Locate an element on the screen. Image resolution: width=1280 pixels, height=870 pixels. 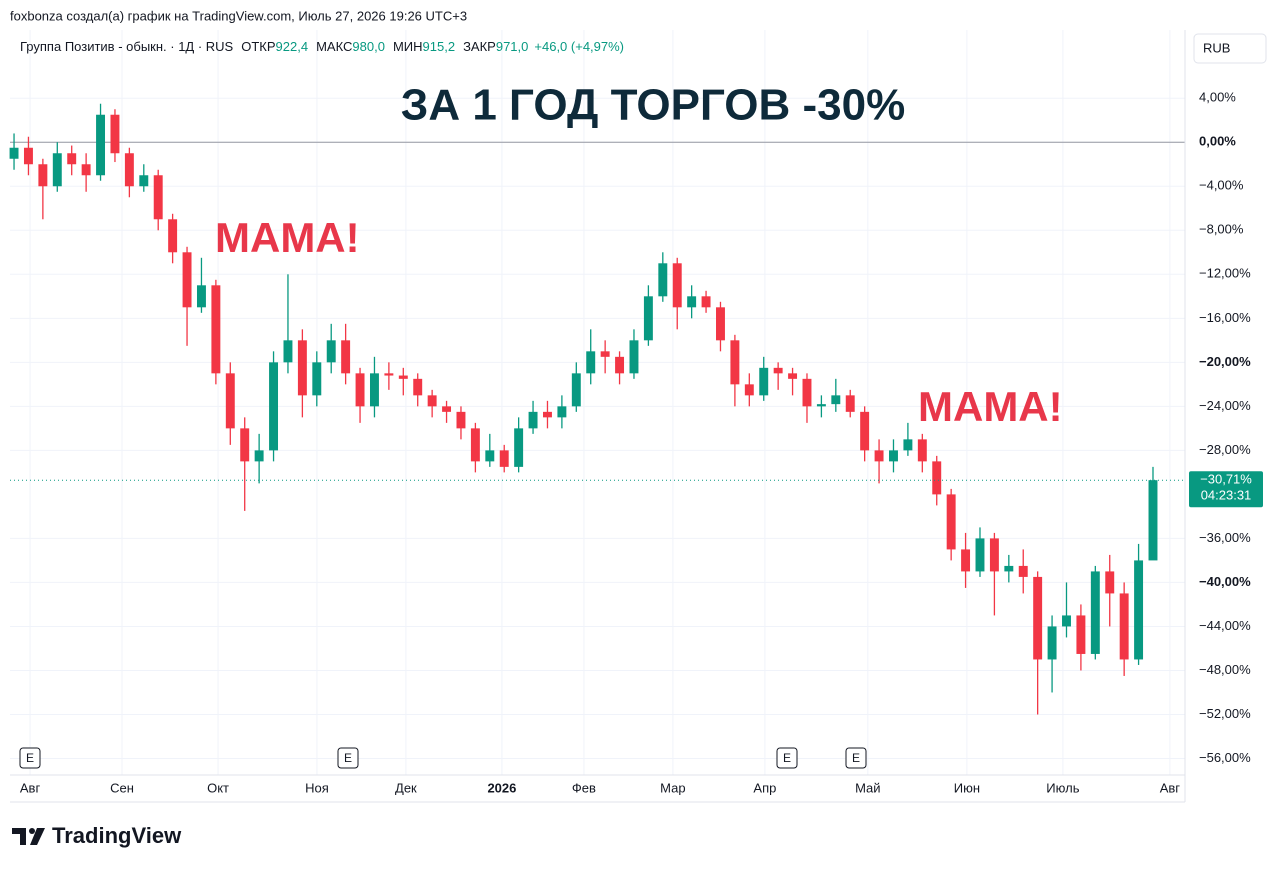
y-tick-label: 0,00% is located at coordinates (1217, 141).